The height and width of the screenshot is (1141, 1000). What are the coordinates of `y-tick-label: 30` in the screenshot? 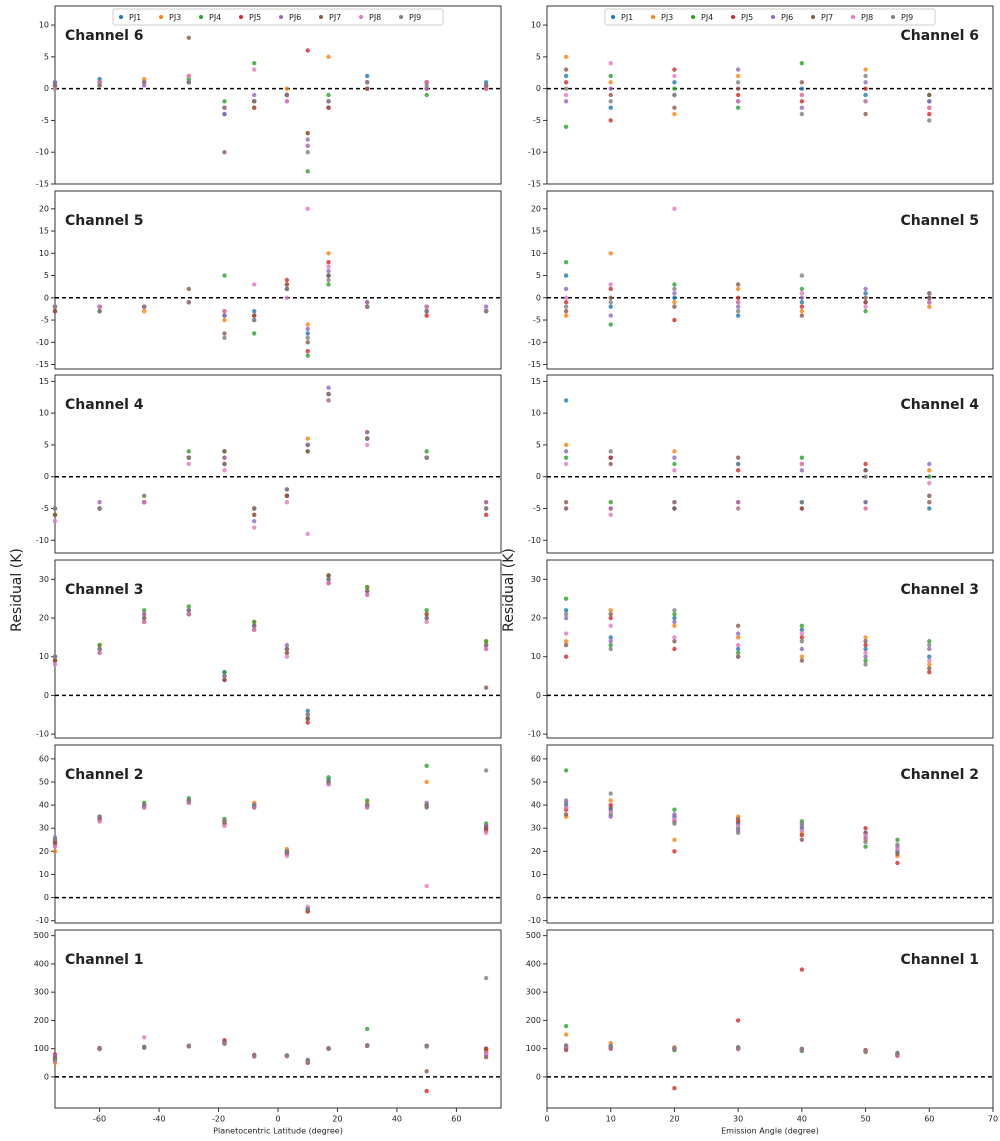 It's located at (536, 828).